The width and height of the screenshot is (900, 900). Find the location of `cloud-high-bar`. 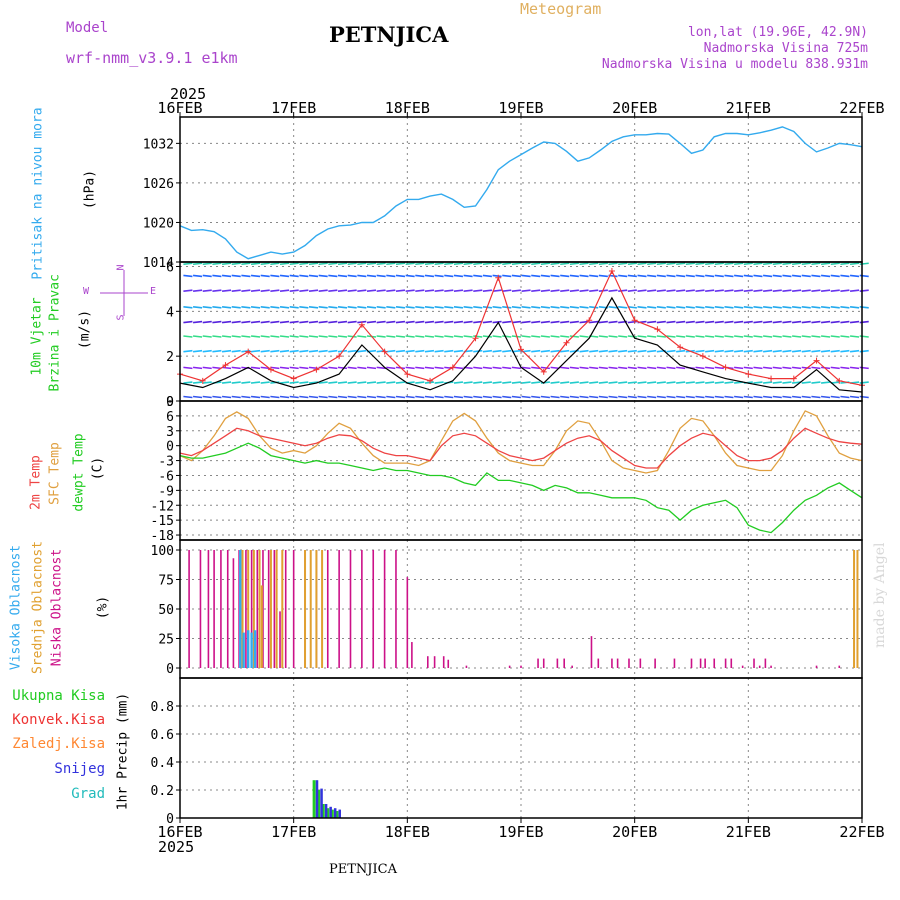

cloud-high-bar is located at coordinates (251, 650).